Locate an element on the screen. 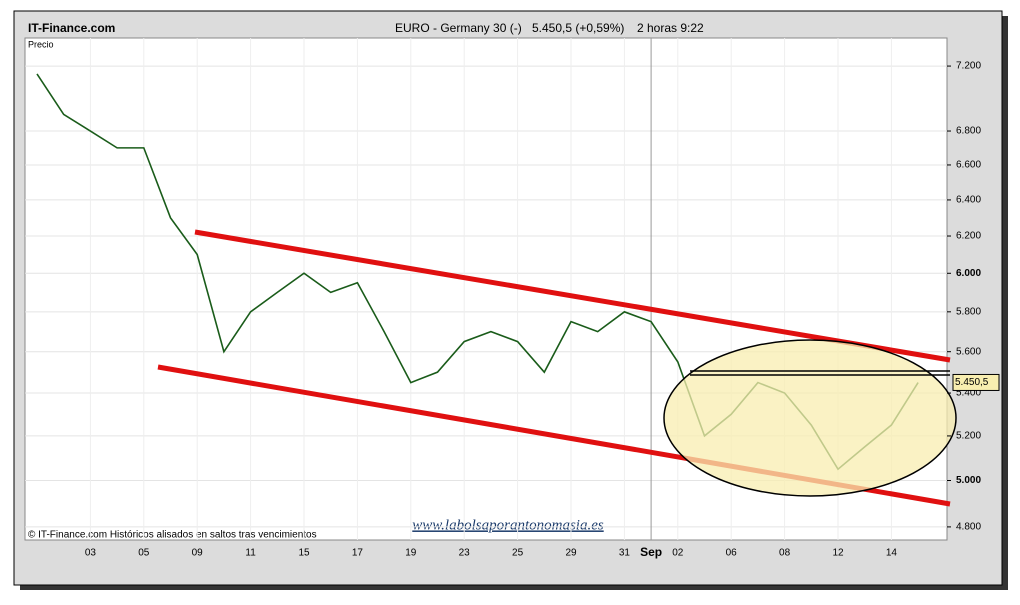 The image size is (1020, 605). x-tick-label: 31 is located at coordinates (625, 553).